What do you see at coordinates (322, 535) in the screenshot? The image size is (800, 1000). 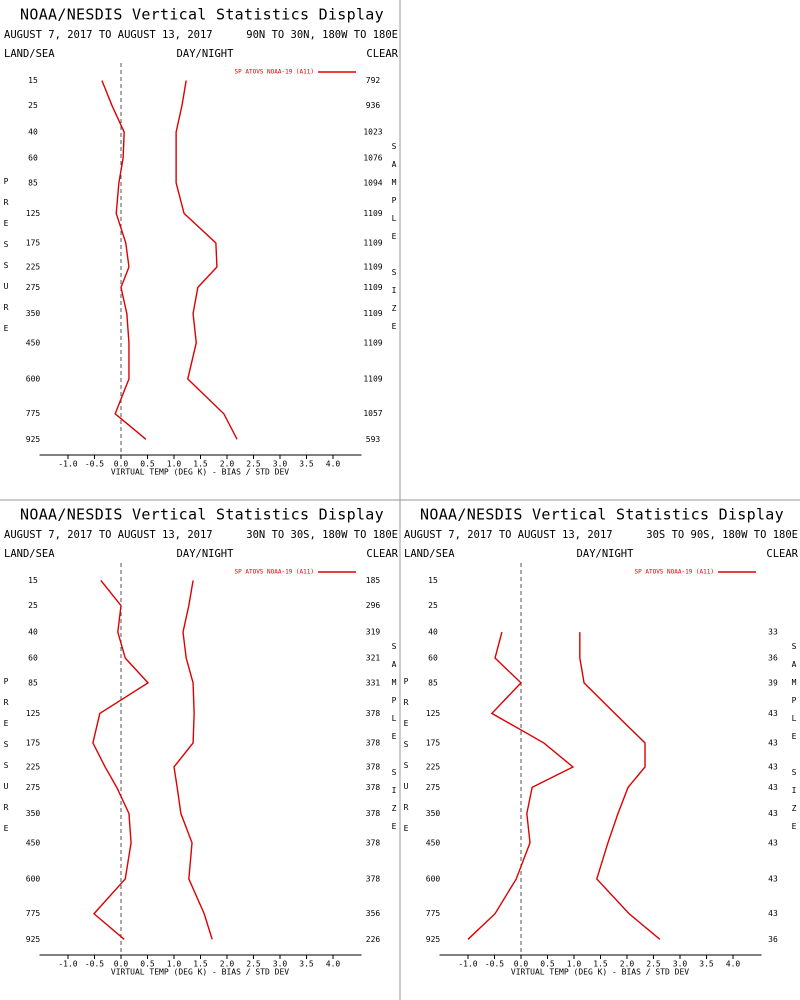 I see `region: 30N TO 30S, 180W TO 180E` at bounding box center [322, 535].